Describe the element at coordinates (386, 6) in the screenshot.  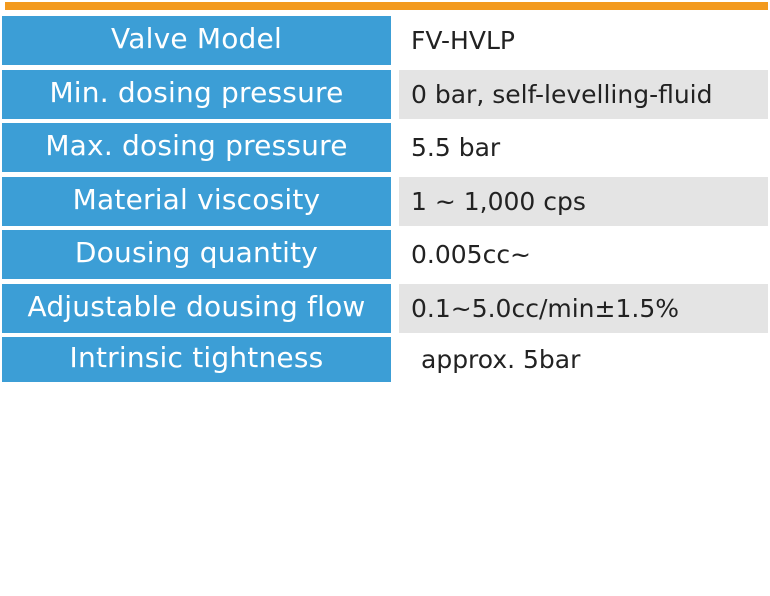
I see `accent-top-bar` at that location.